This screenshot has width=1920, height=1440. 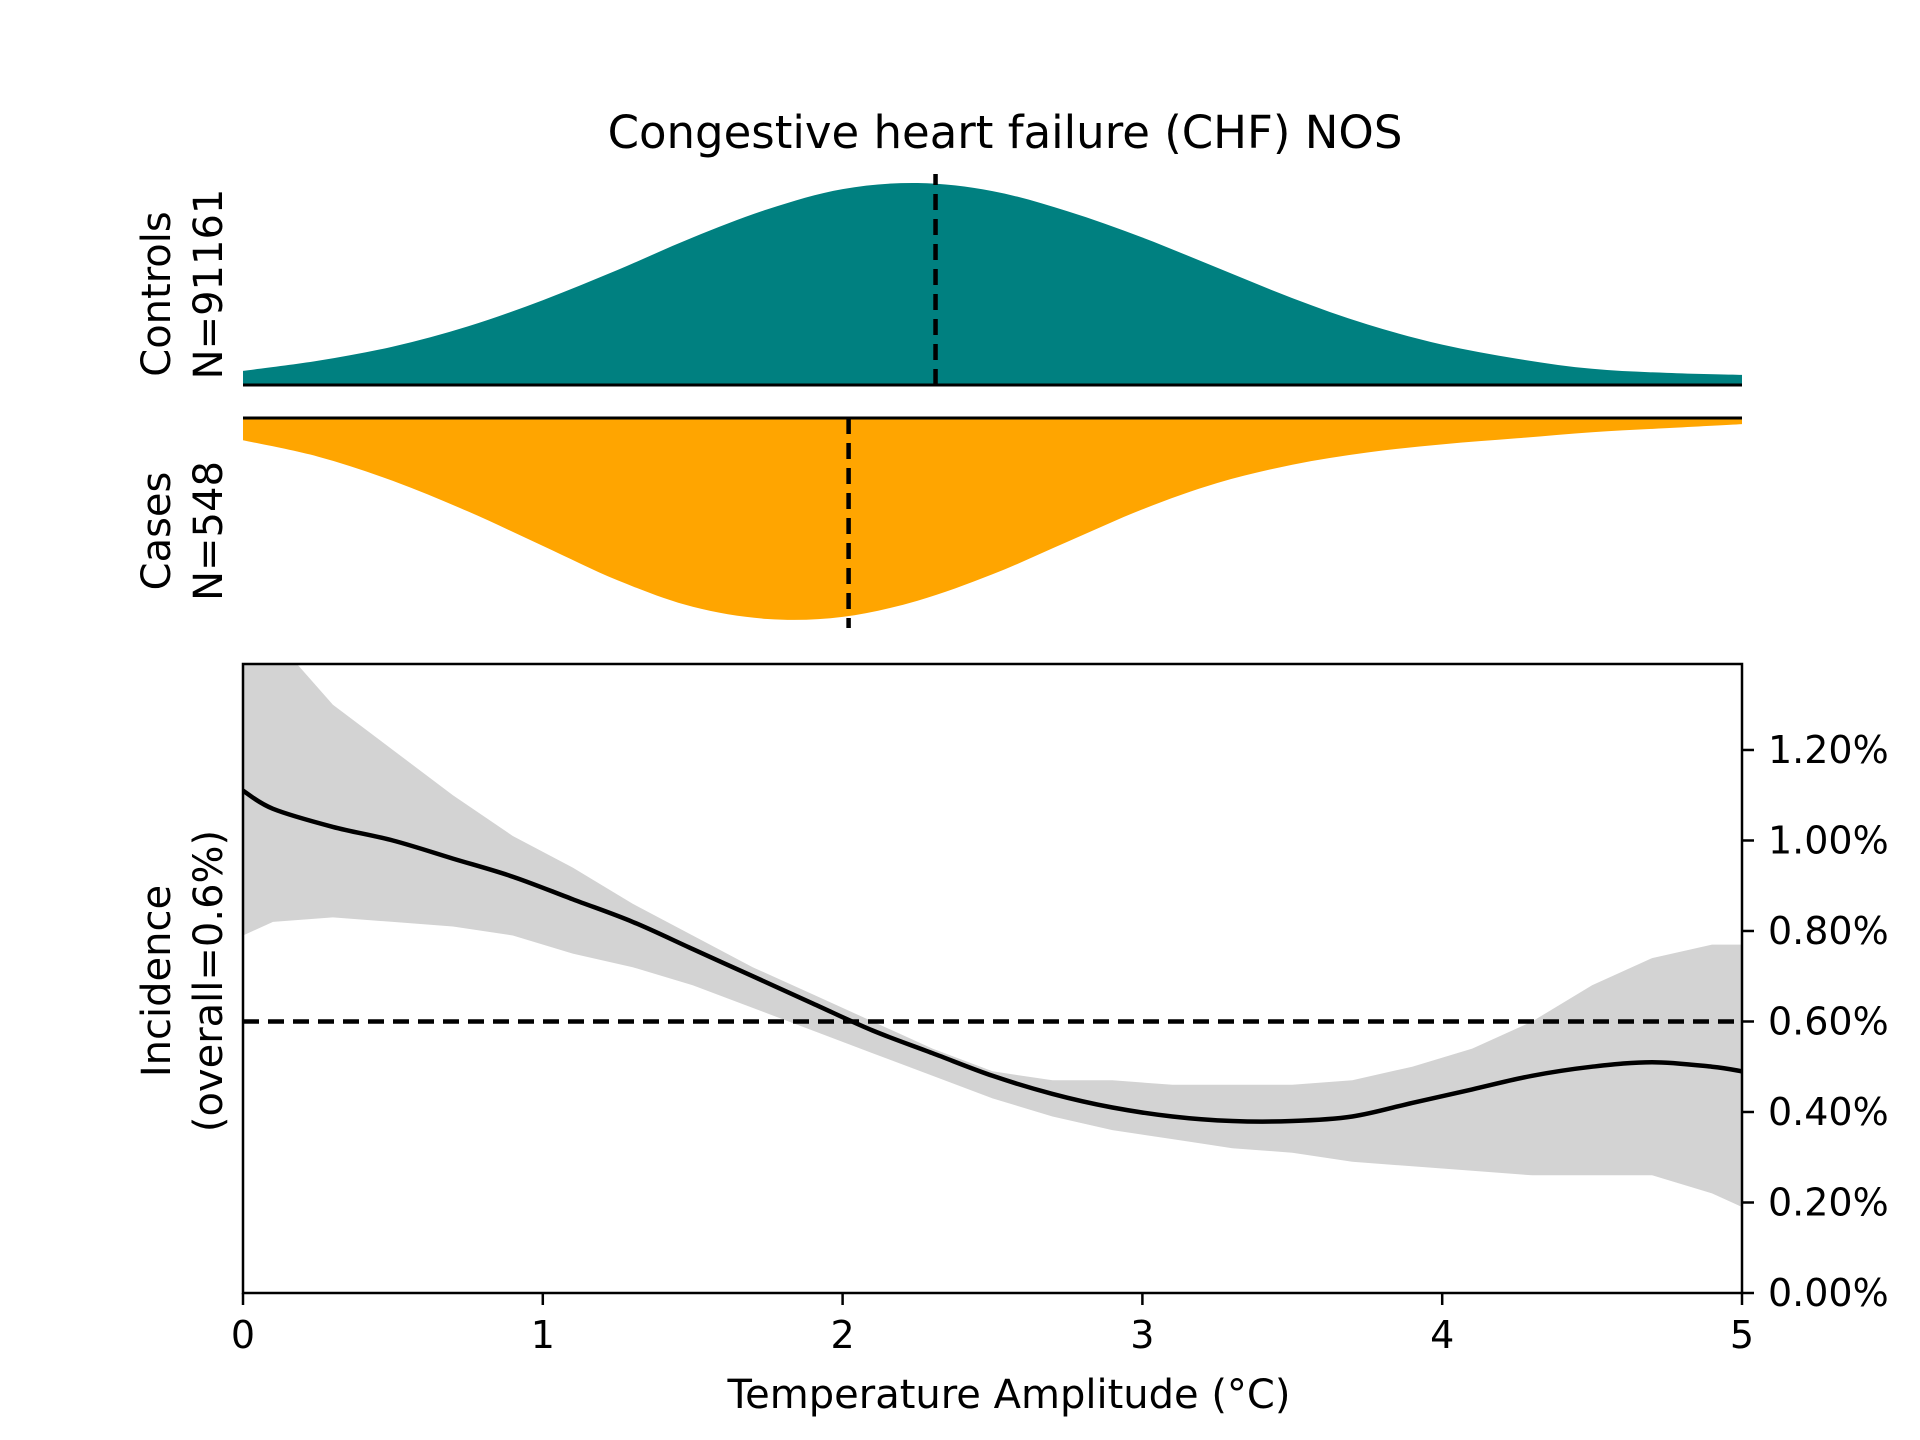 I want to click on y-tick-label: 0.40%, so click(x=1828, y=1112).